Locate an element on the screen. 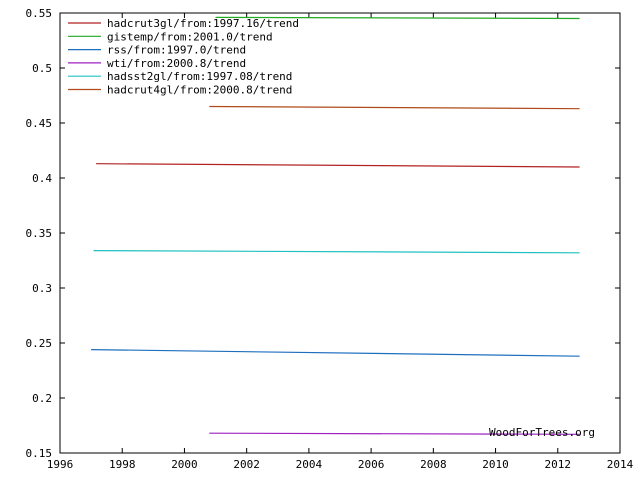  x-tick-label: 2008 is located at coordinates (433, 464).